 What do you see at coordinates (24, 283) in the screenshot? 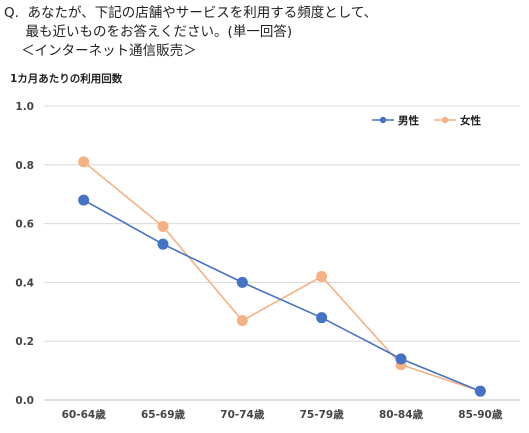
I see `y-tick-label: 0.4` at bounding box center [24, 283].